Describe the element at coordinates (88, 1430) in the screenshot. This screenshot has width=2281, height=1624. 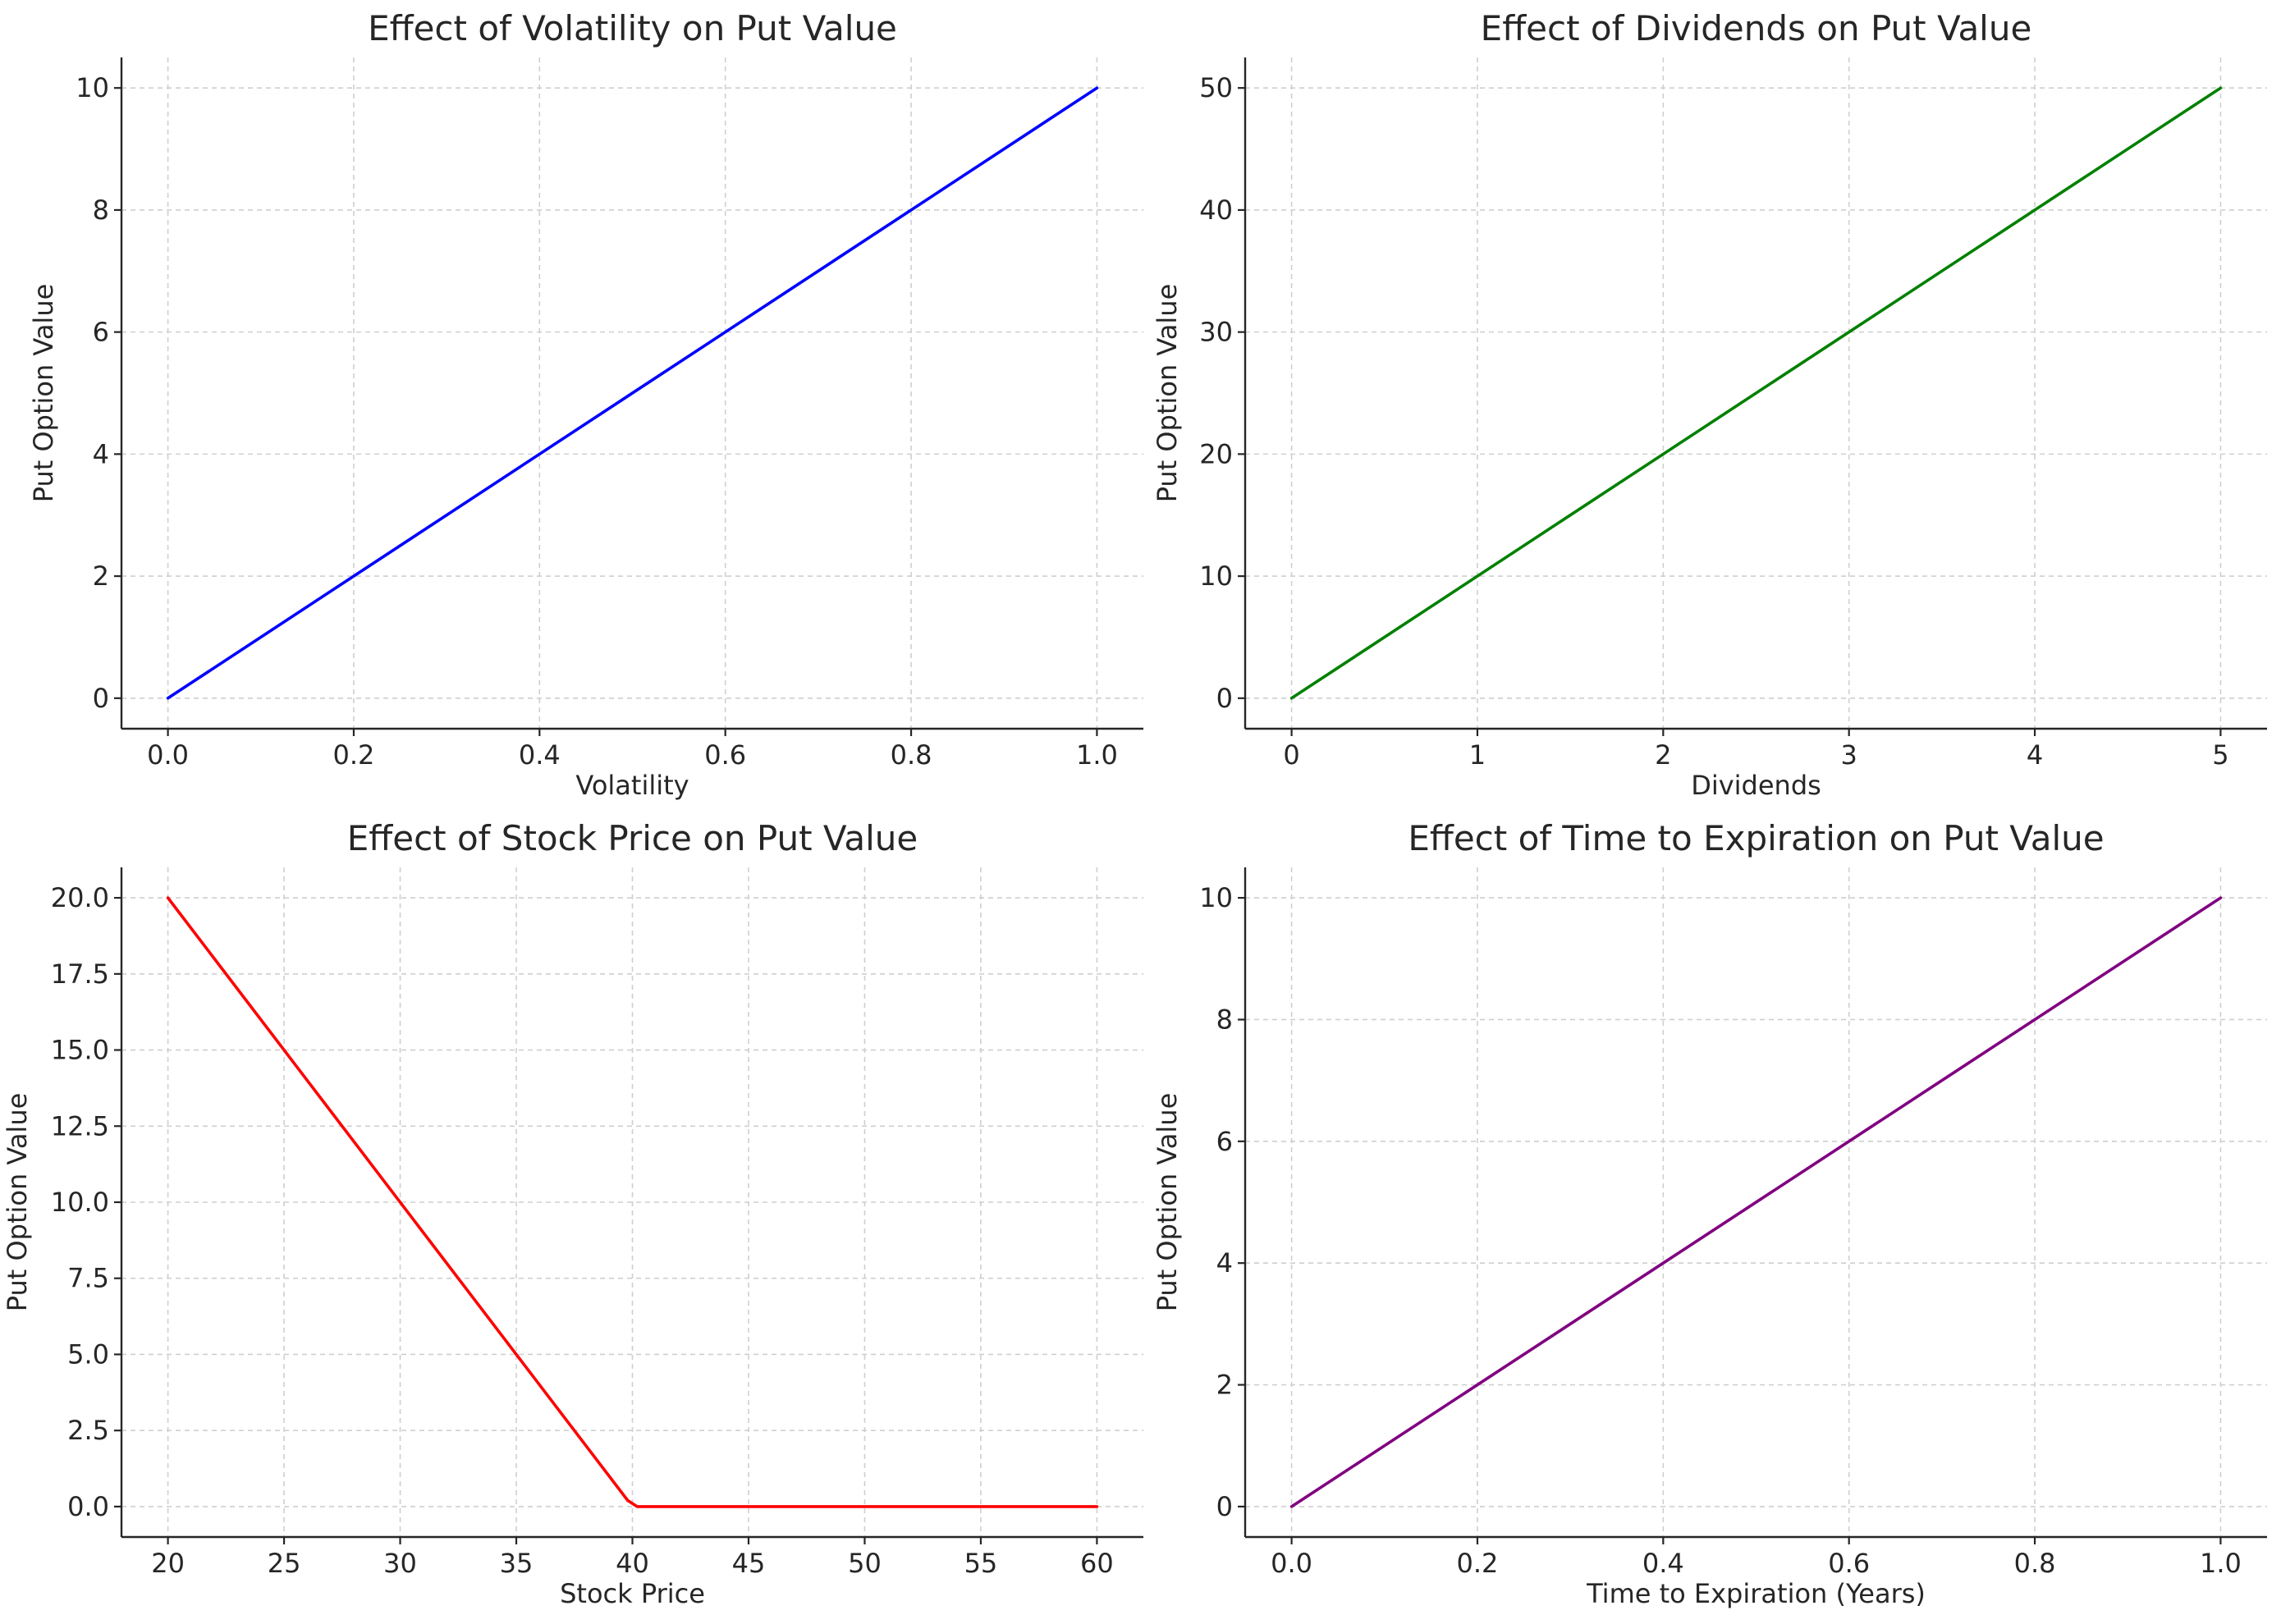
I see `y-tick-label: 2.5` at that location.